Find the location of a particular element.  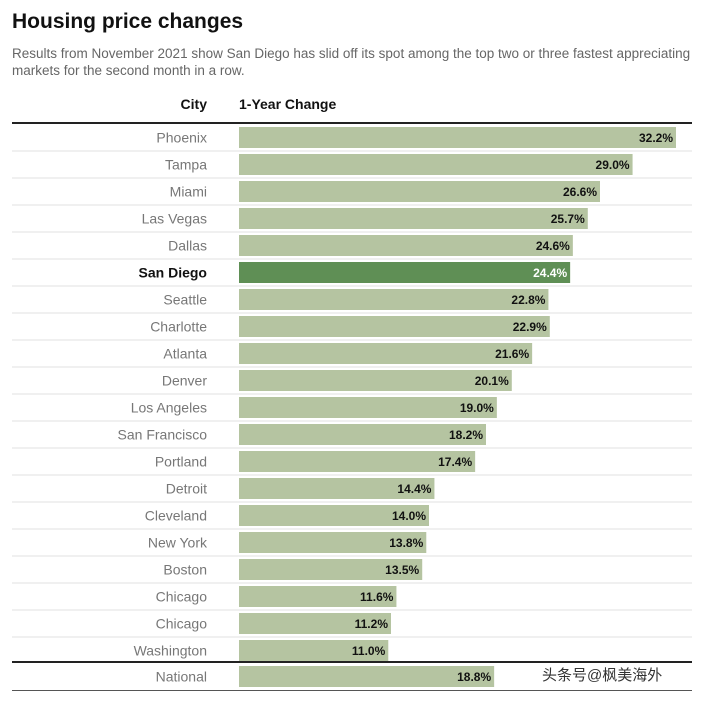

bar-cleveland is located at coordinates (334, 515).